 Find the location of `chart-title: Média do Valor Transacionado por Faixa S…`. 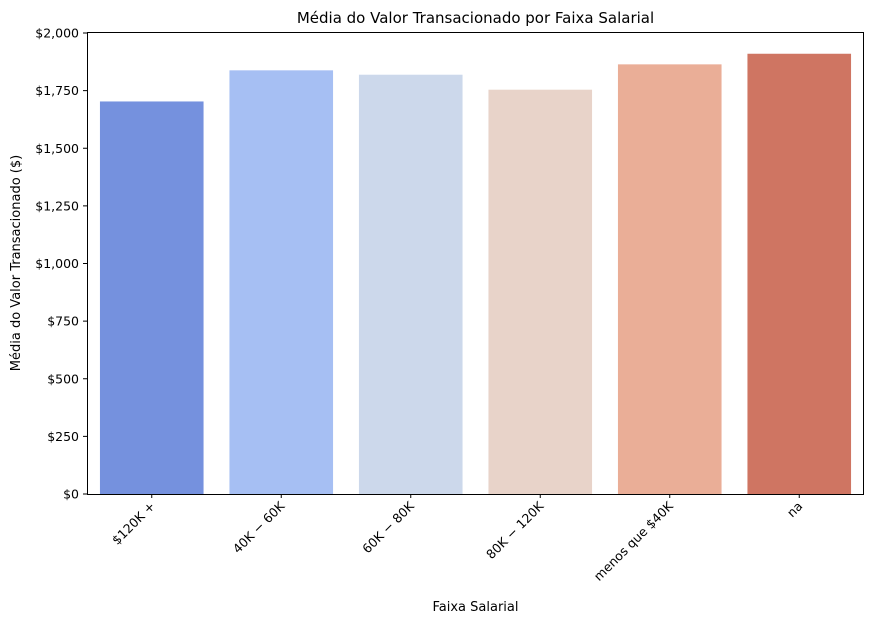

chart-title: Média do Valor Transacionado por Faixa S… is located at coordinates (475, 18).